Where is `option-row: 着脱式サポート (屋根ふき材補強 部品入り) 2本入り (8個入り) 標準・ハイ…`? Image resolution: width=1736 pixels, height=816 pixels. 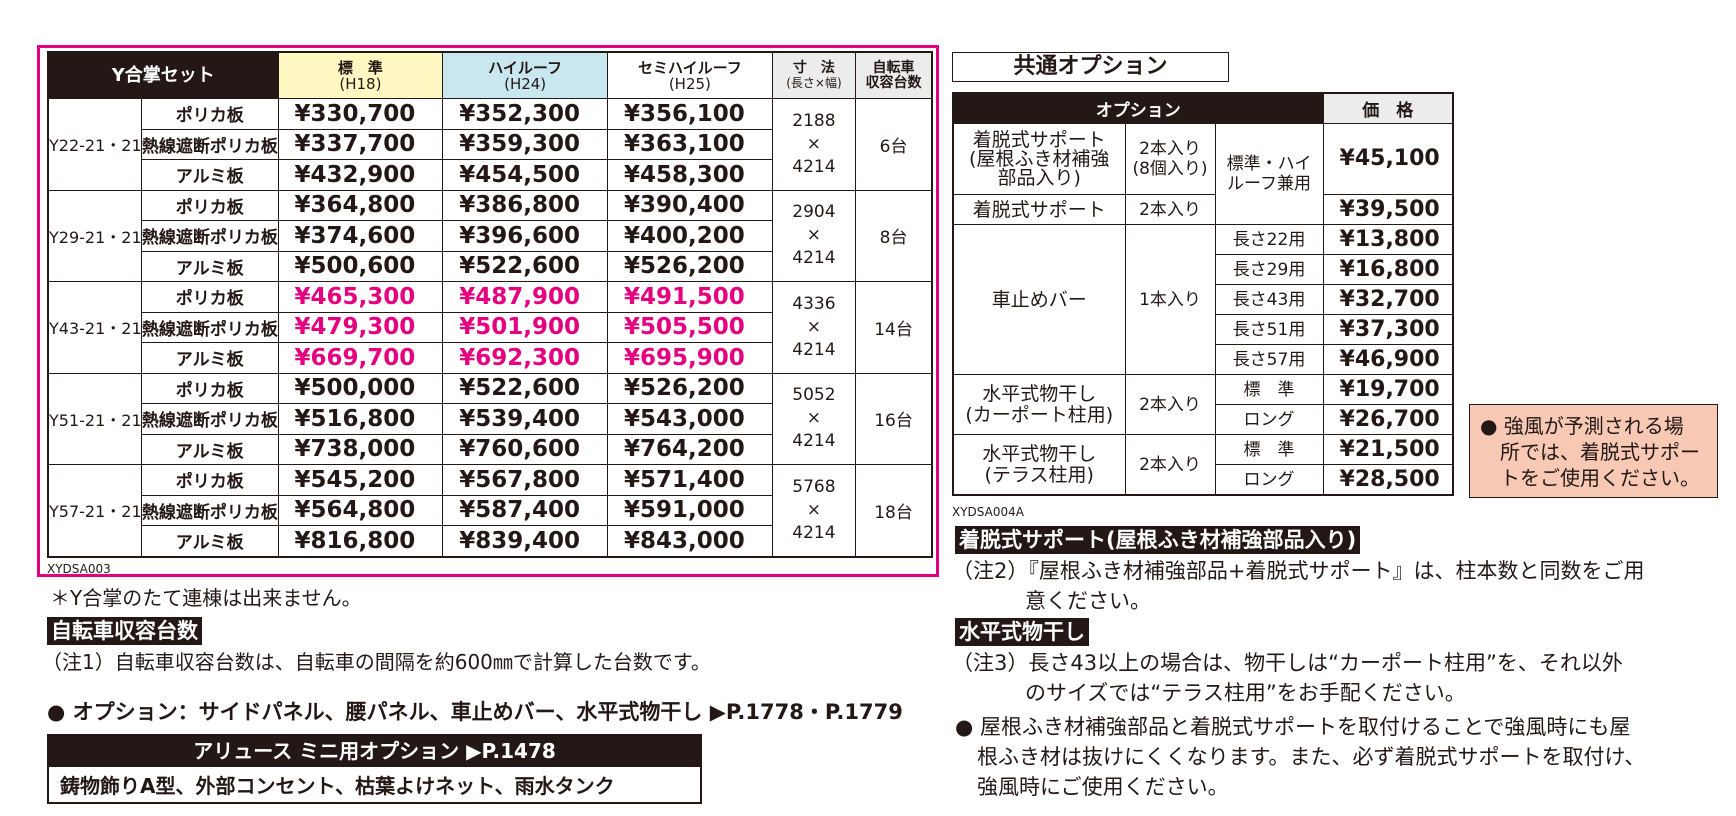 option-row: 着脱式サポート (屋根ふき材補強 部品入り) 2本入り (8個入り) 標準・ハイ… is located at coordinates (1203, 174).